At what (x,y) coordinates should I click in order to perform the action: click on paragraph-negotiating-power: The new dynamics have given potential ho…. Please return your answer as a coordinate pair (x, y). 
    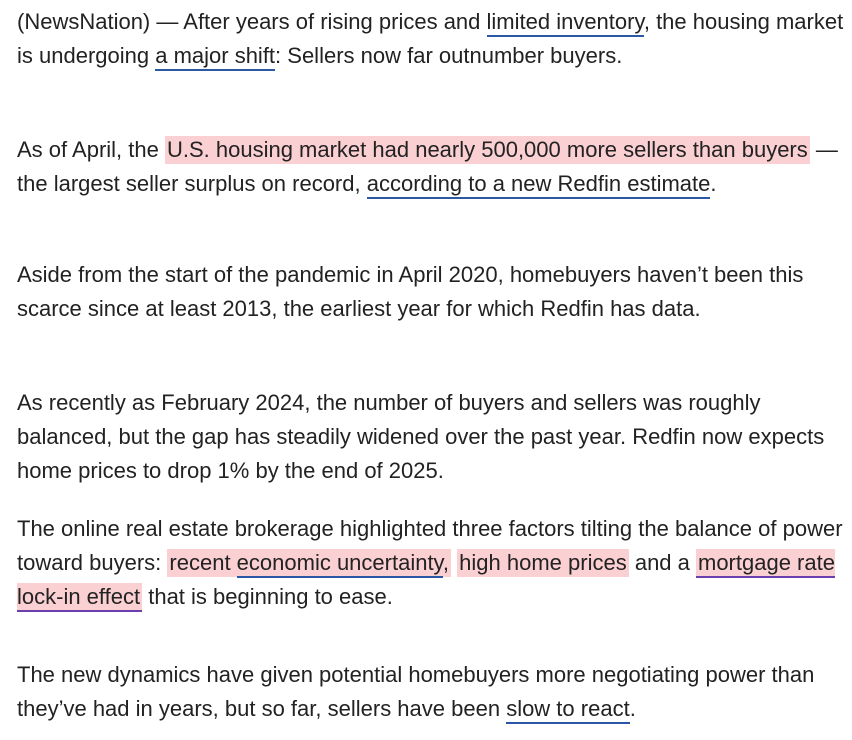
    Looking at the image, I should click on (432, 692).